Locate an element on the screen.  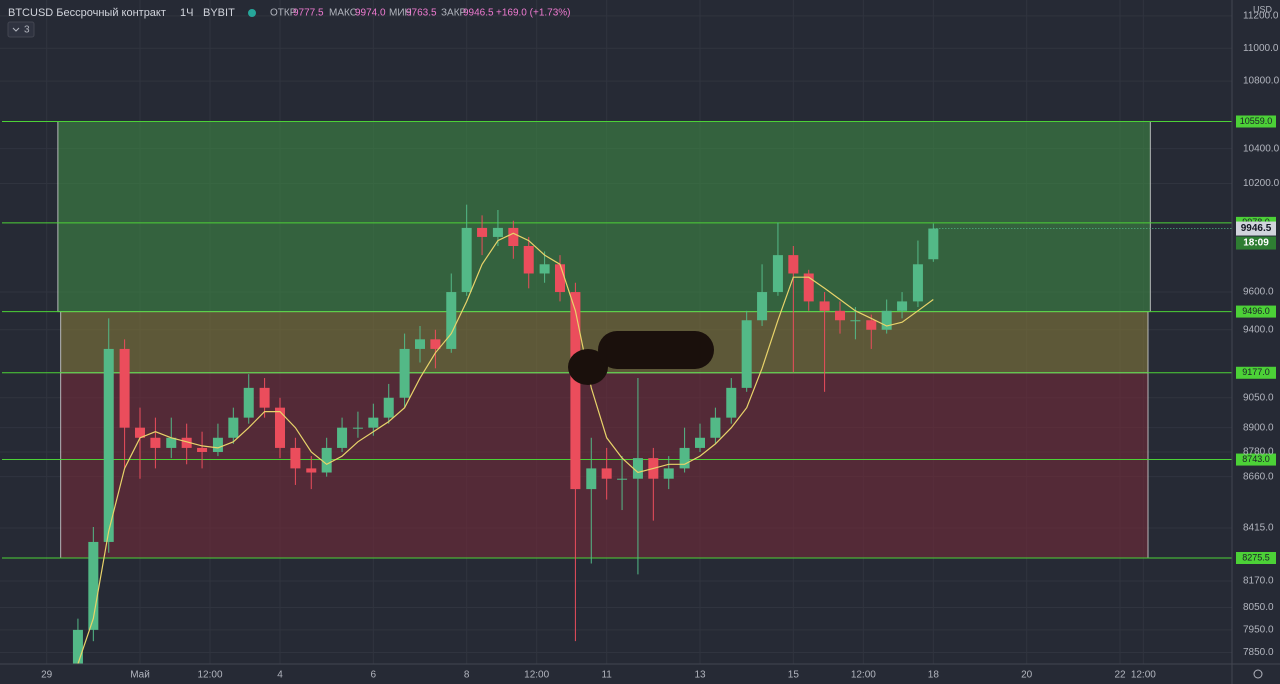
status-dot is located at coordinates (252, 13).